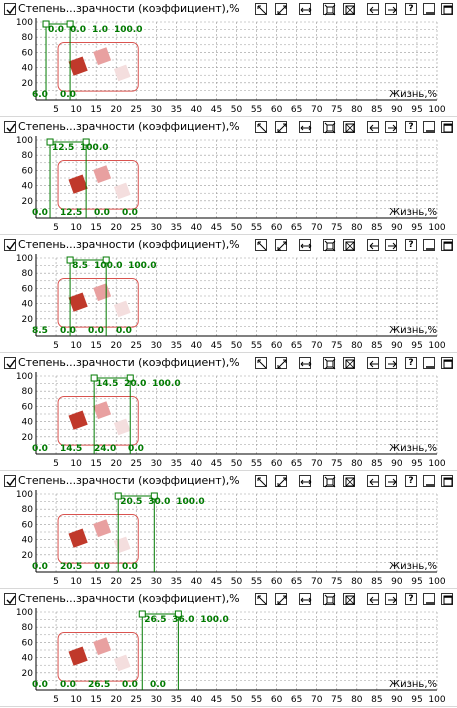  Describe the element at coordinates (28, 38) in the screenshot. I see `y-tick-label: 80` at that location.